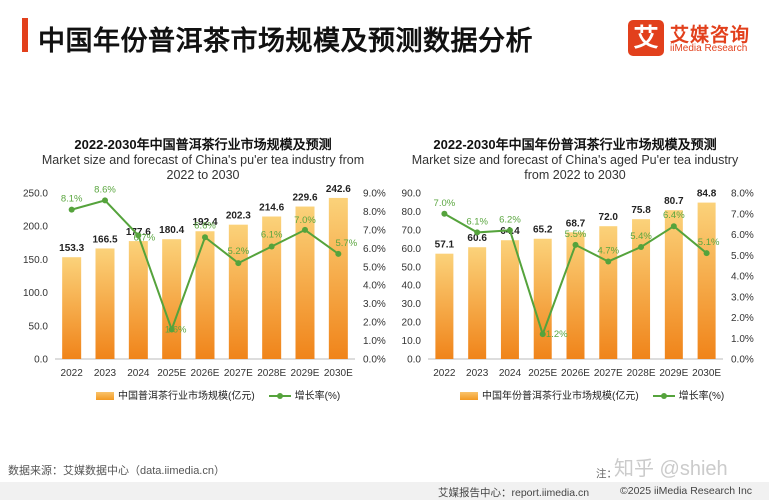 The width and height of the screenshot is (769, 500). I want to click on iimedia-logo: 艾 艾媒咨询 iiMedia Research, so click(693, 40).